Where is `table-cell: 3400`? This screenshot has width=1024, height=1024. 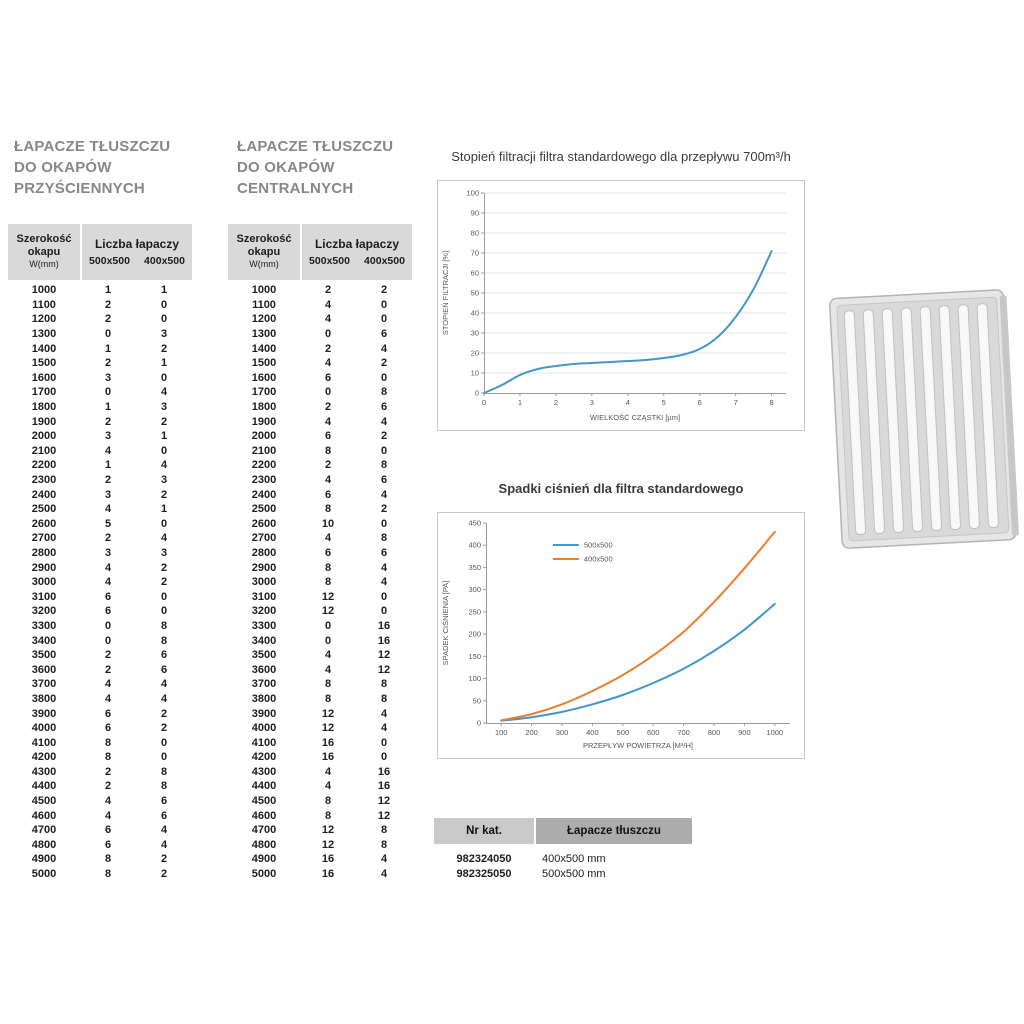 table-cell: 3400 is located at coordinates (44, 640).